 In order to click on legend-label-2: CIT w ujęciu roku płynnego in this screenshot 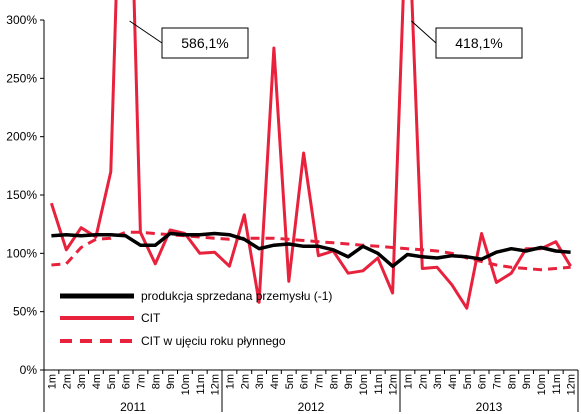, I will do `click(213, 341)`.